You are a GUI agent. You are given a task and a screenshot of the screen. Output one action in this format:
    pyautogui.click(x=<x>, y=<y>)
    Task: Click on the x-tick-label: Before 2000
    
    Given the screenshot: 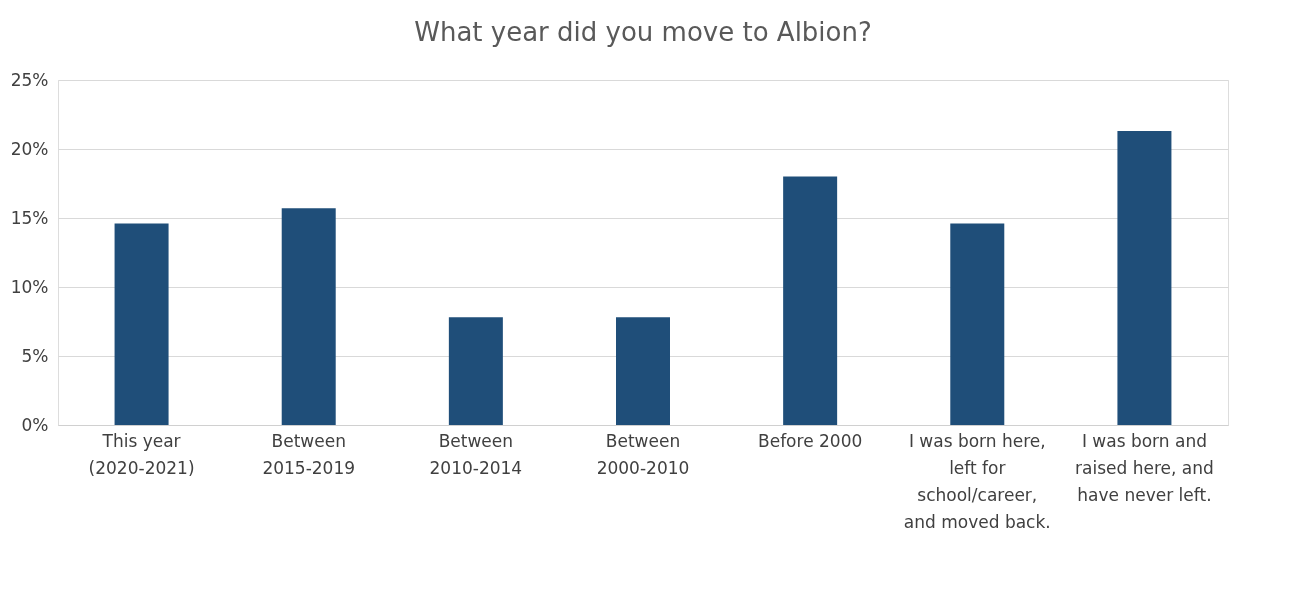 What is the action you would take?
    pyautogui.click(x=810, y=440)
    